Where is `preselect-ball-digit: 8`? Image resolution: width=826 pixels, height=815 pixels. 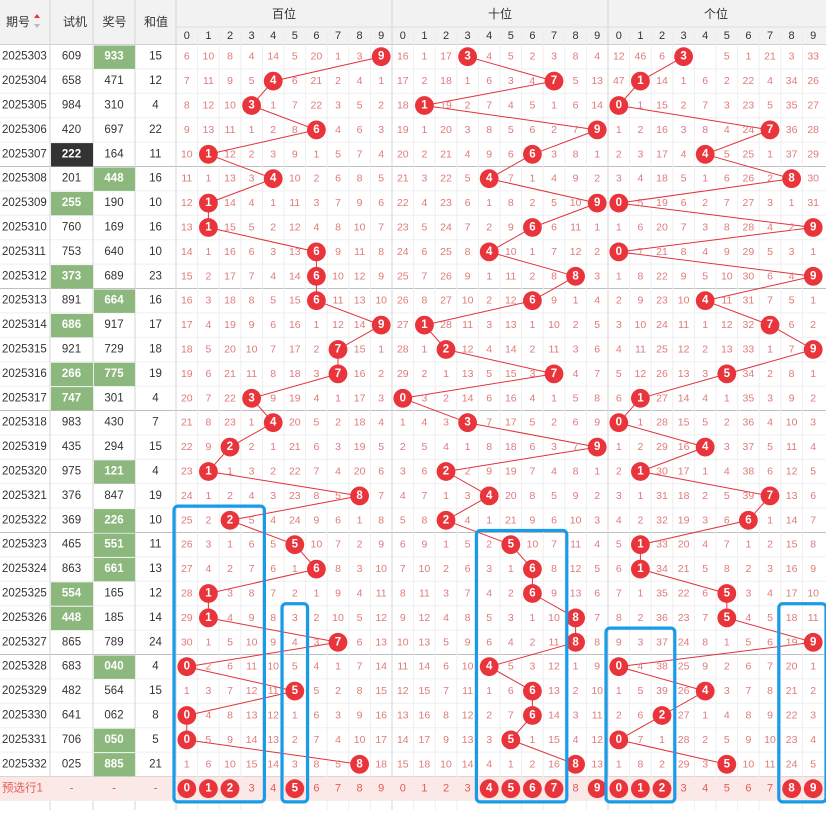 preselect-ball-digit: 8 is located at coordinates (791, 789).